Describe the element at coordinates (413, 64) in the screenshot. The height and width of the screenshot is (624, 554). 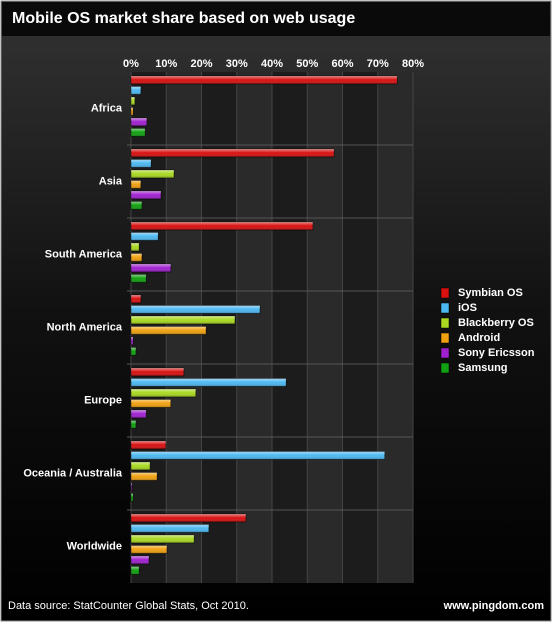
I see `x-tick-label: 80%` at that location.